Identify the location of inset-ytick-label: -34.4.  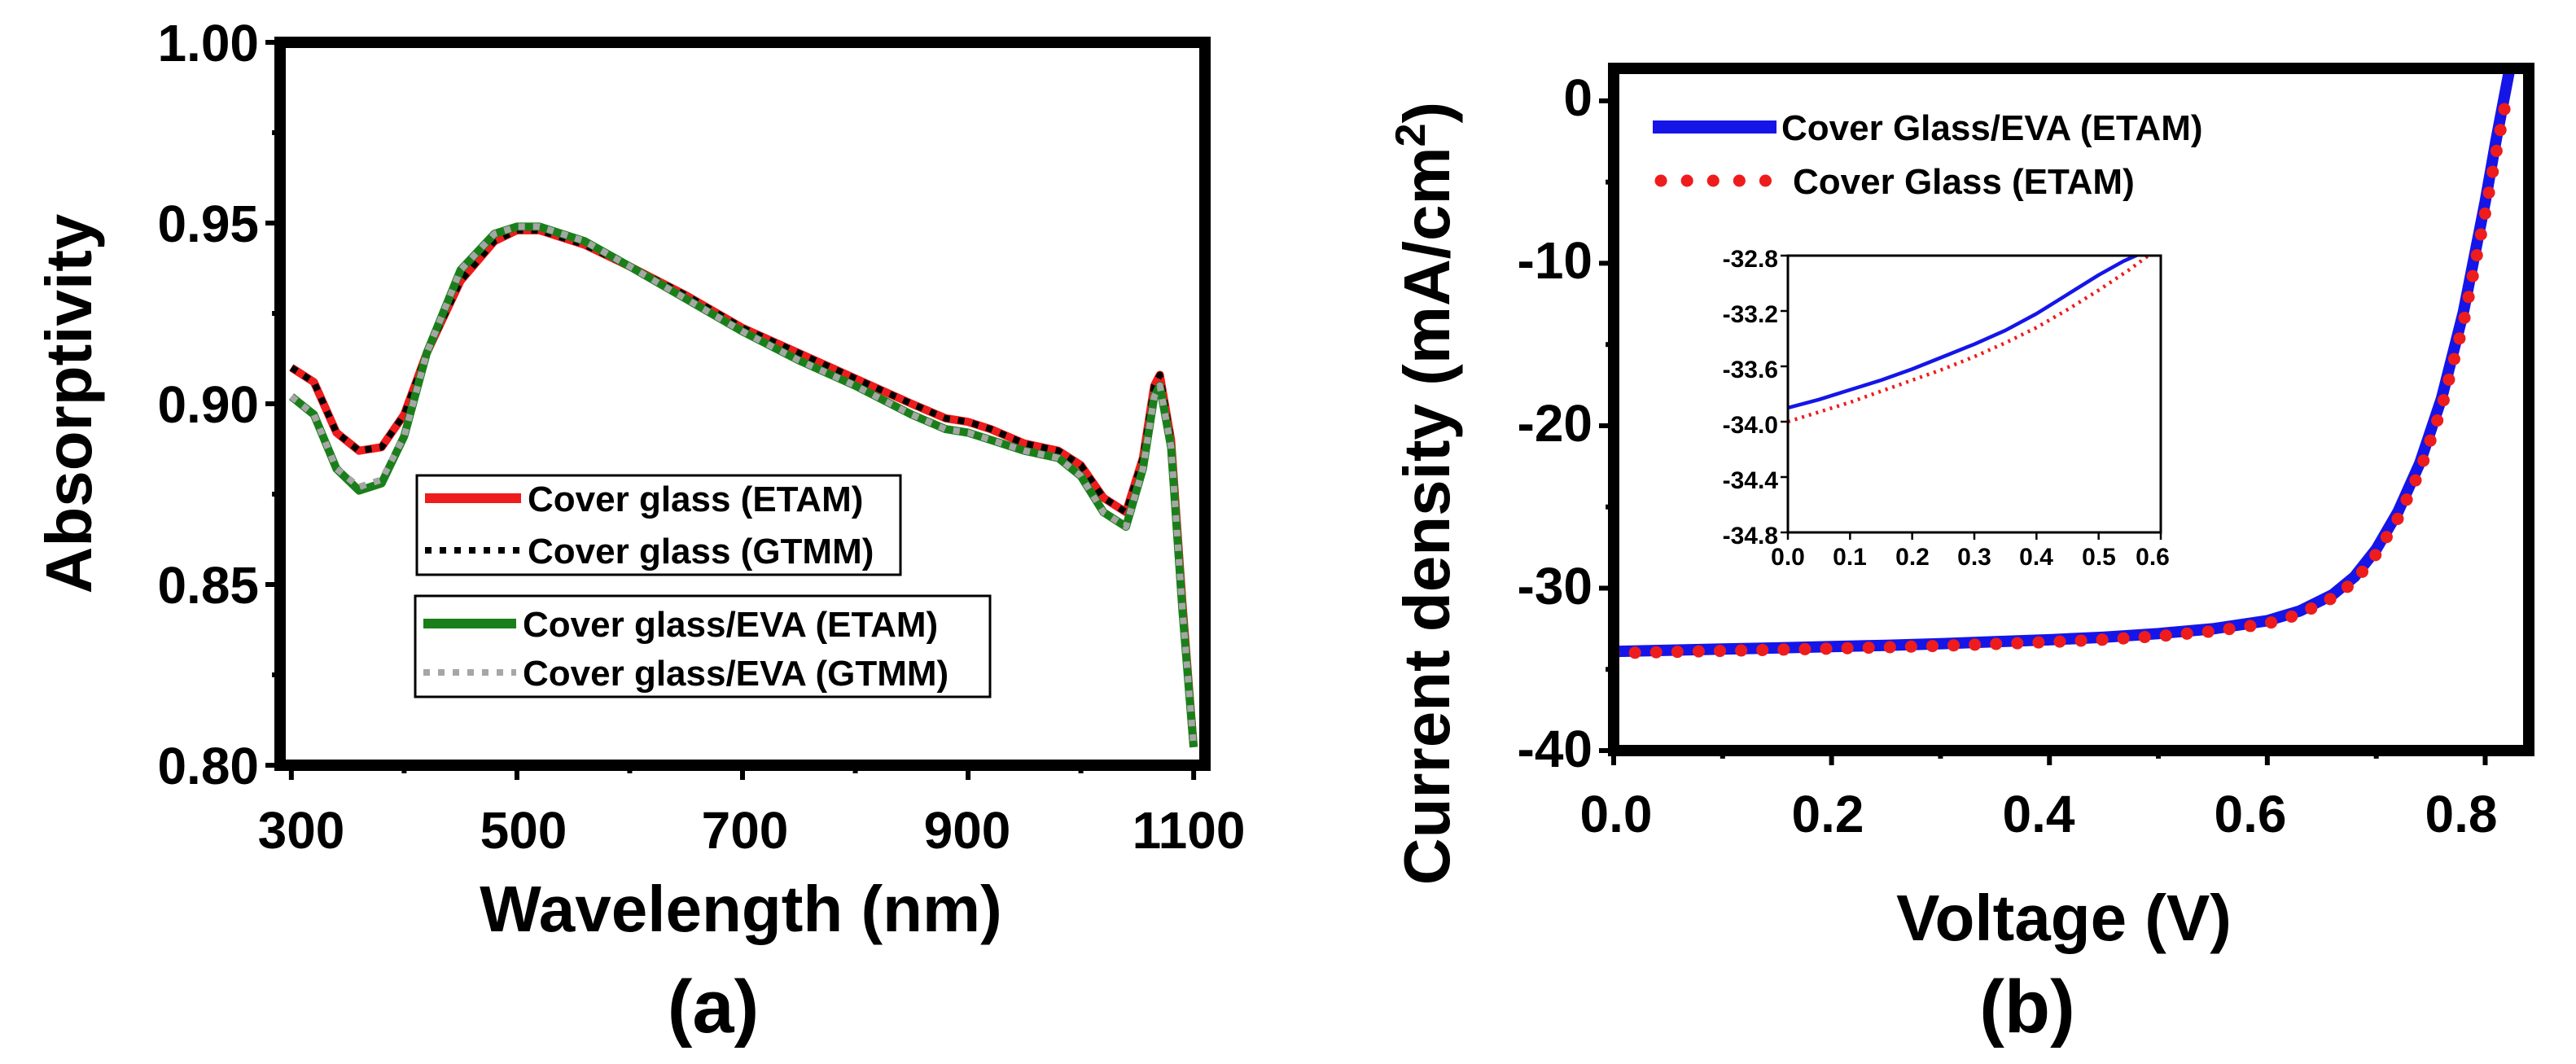
(1751, 480).